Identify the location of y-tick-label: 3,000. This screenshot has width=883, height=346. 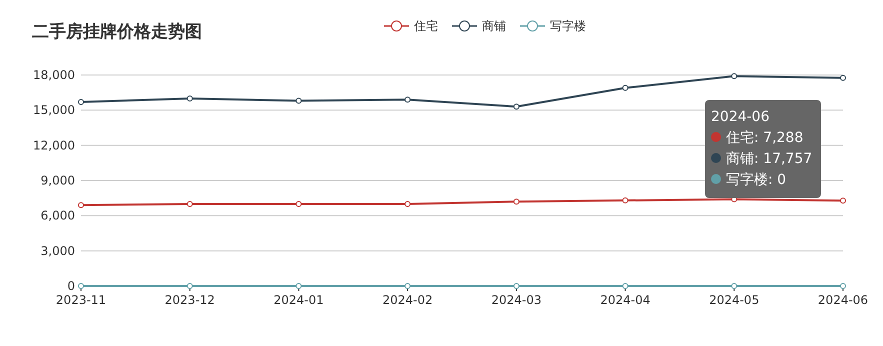
(57, 251).